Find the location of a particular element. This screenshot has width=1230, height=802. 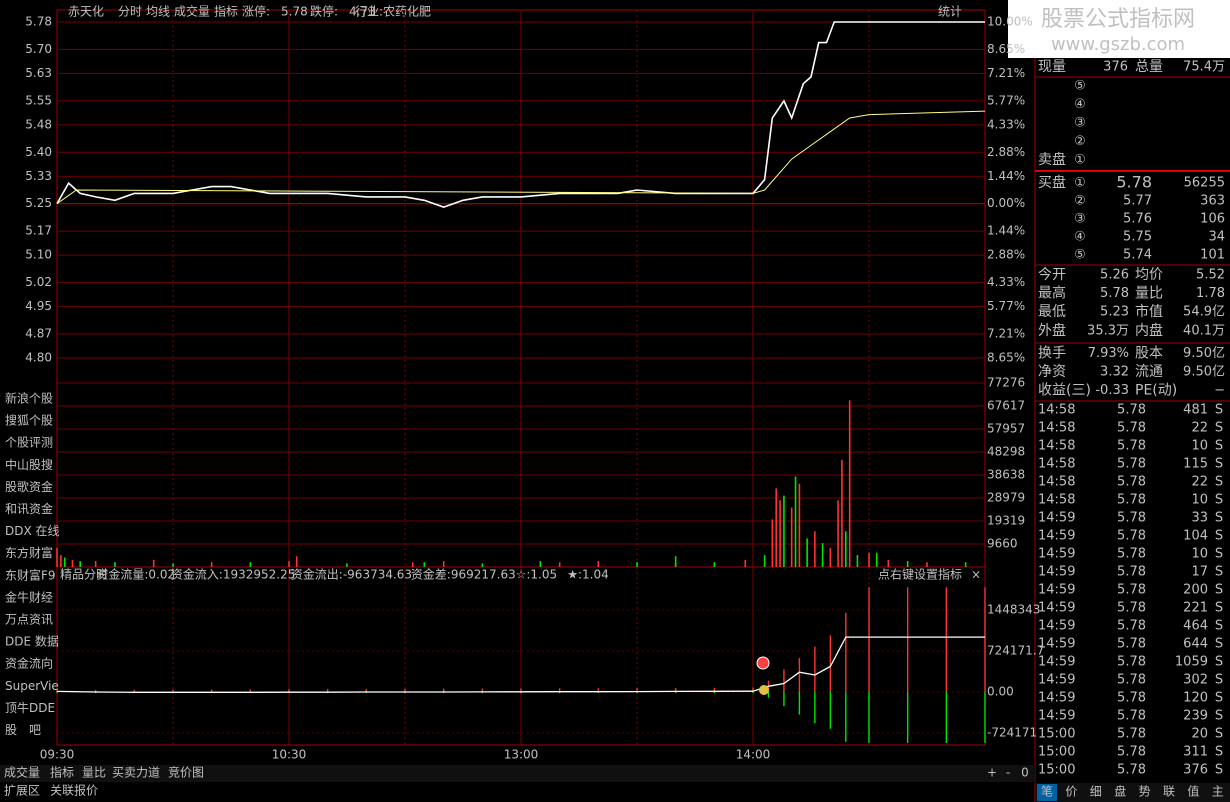

trade-side: S is located at coordinates (1219, 536).